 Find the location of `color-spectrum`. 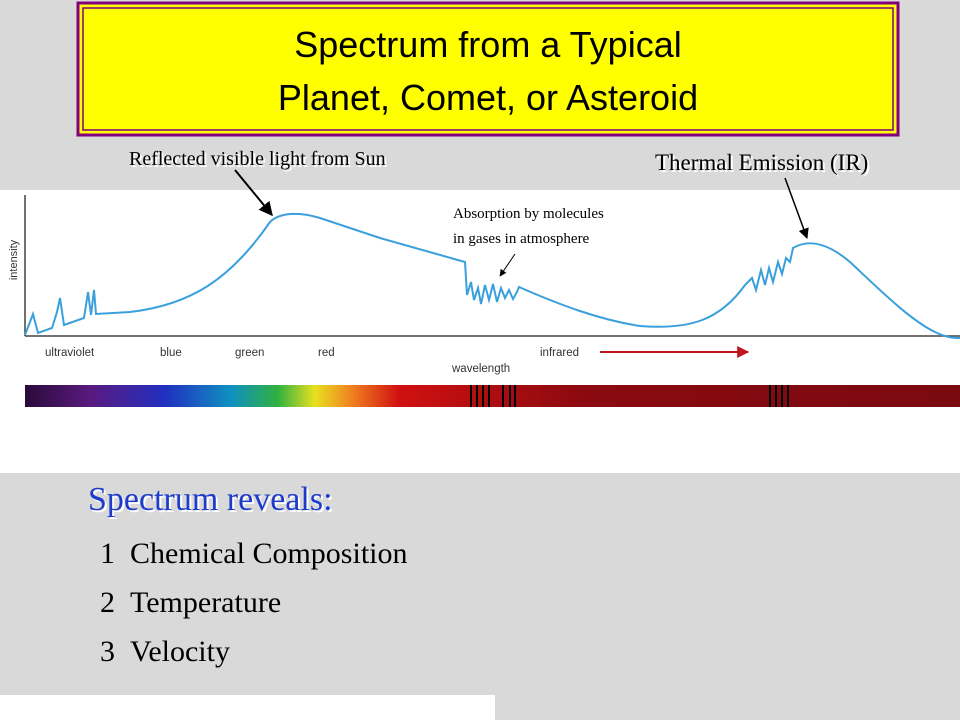

color-spectrum is located at coordinates (492, 396).